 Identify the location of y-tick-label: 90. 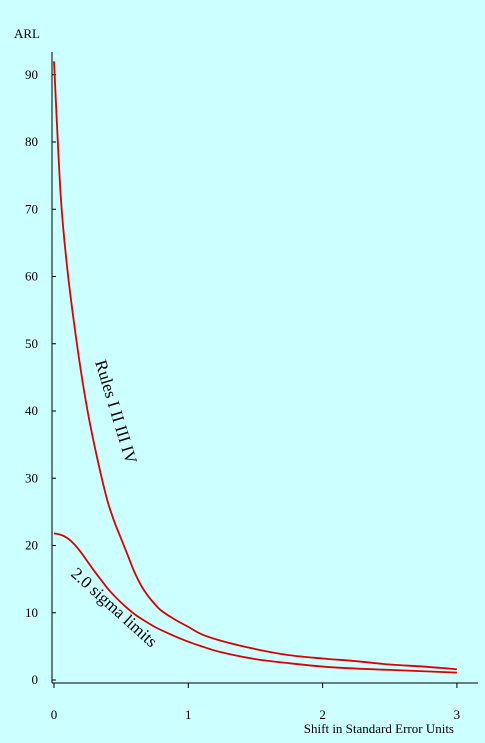
(31, 74).